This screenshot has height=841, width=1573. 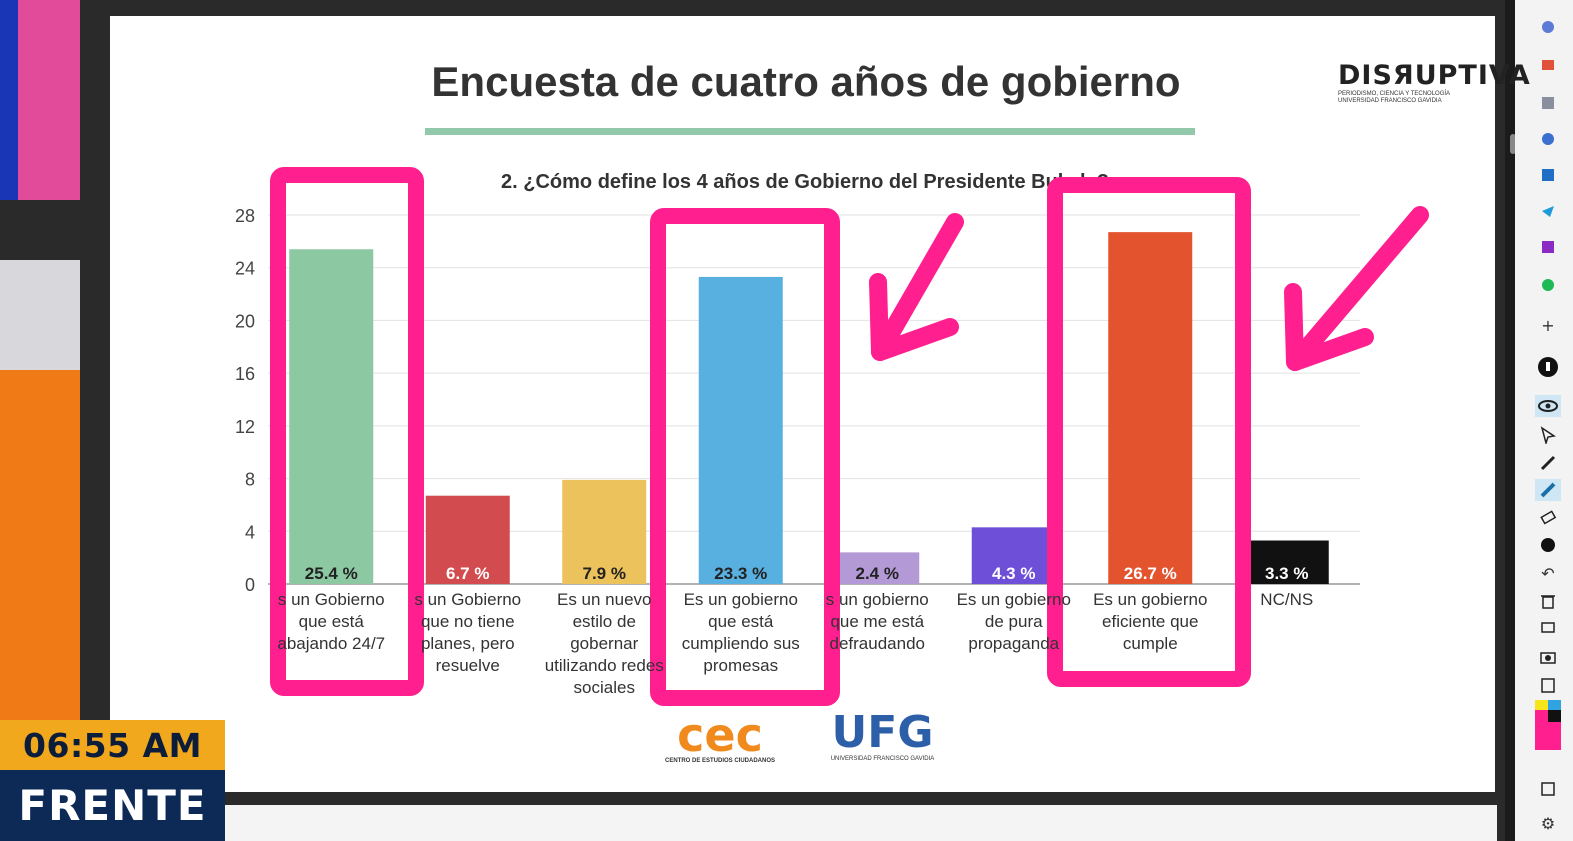 I want to click on y-tick-label: 28, so click(x=245, y=216).